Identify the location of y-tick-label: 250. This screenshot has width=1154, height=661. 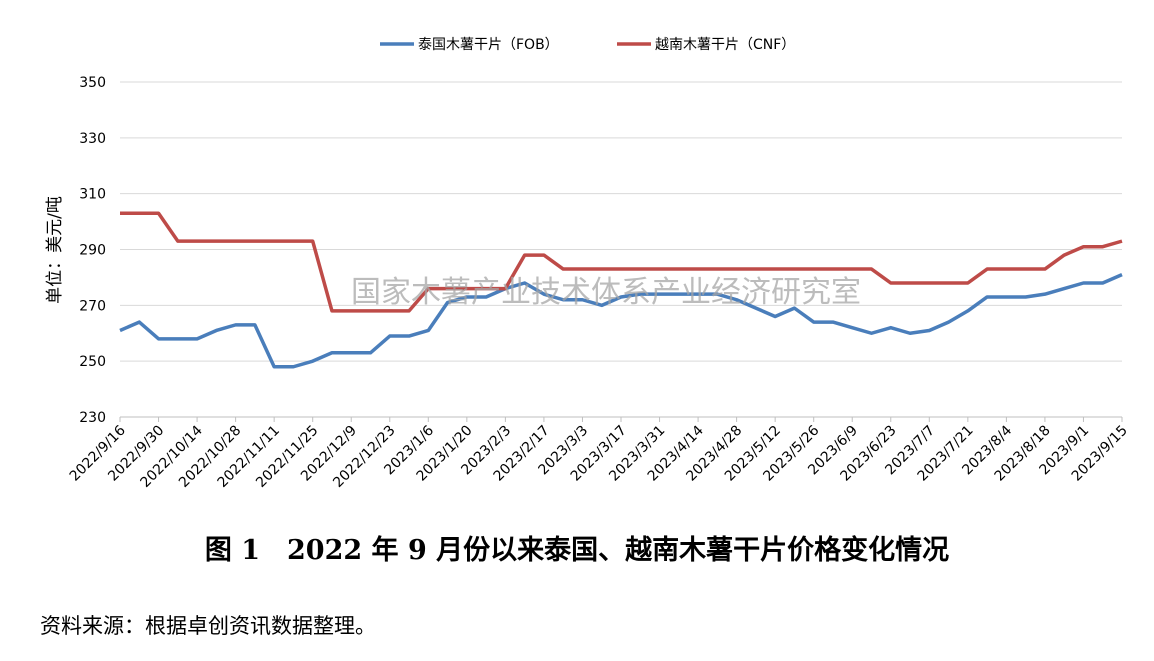
(92, 362).